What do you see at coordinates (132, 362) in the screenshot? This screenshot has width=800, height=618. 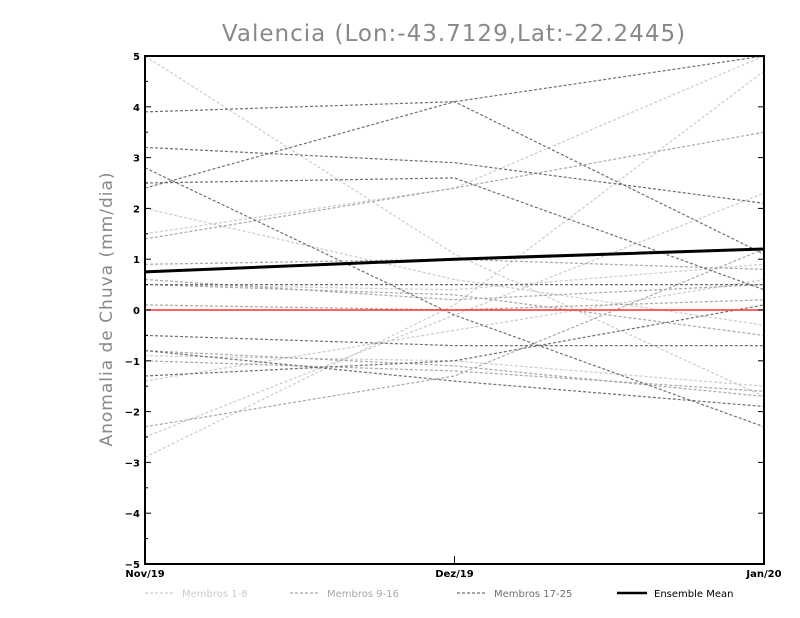 I see `y-tick-label: −1` at bounding box center [132, 362].